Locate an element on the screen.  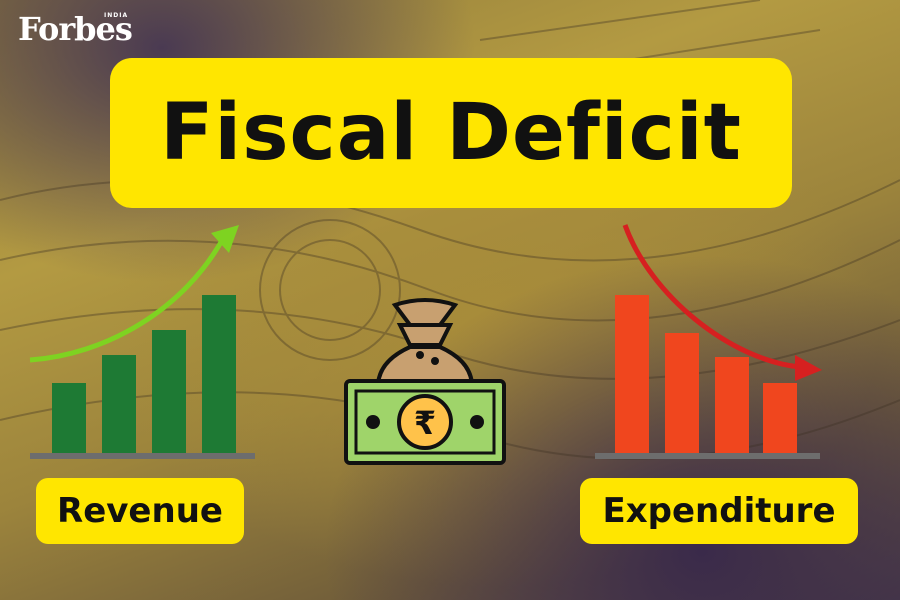
page-title: Fiscal Deficit is located at coordinates (451, 133).